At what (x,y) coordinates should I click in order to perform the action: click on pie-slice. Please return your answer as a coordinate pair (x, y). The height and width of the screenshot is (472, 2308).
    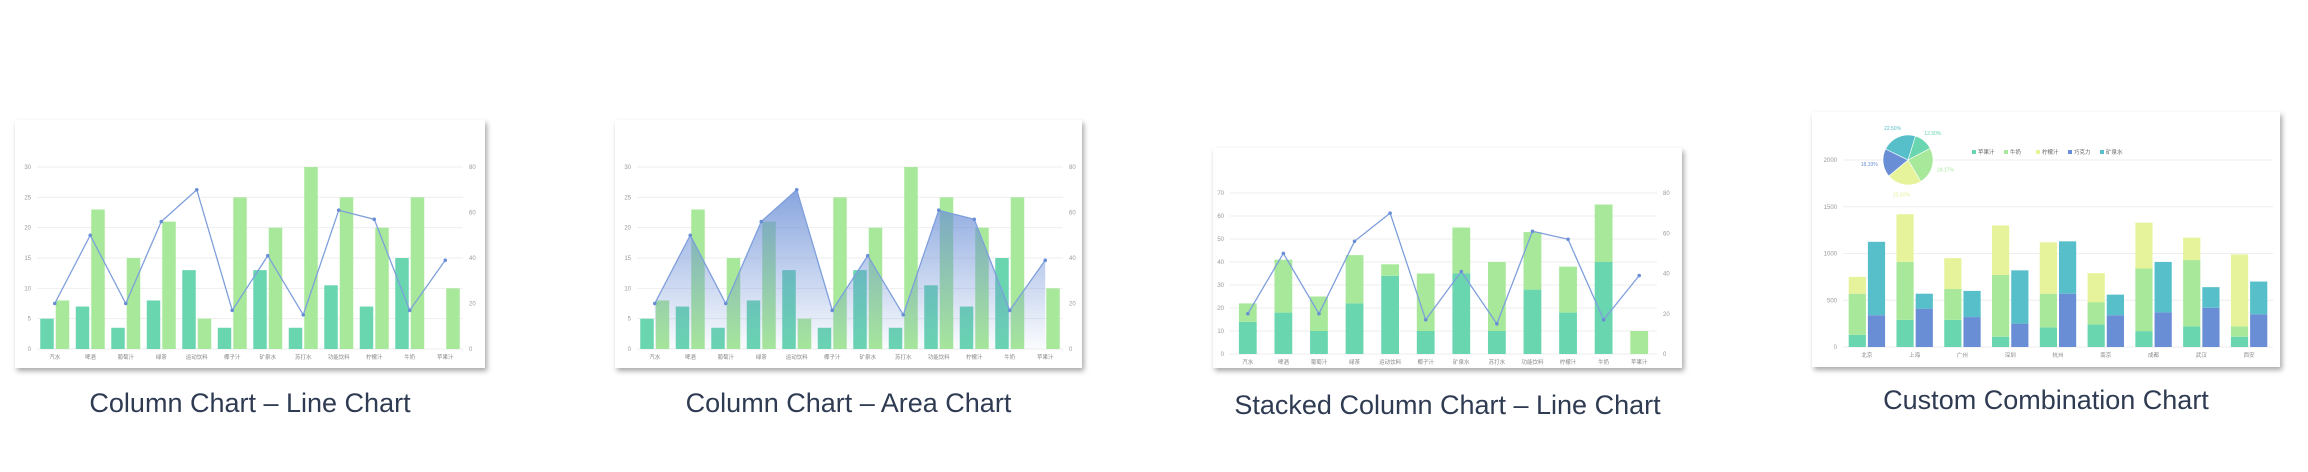
    Looking at the image, I should click on (1920, 164).